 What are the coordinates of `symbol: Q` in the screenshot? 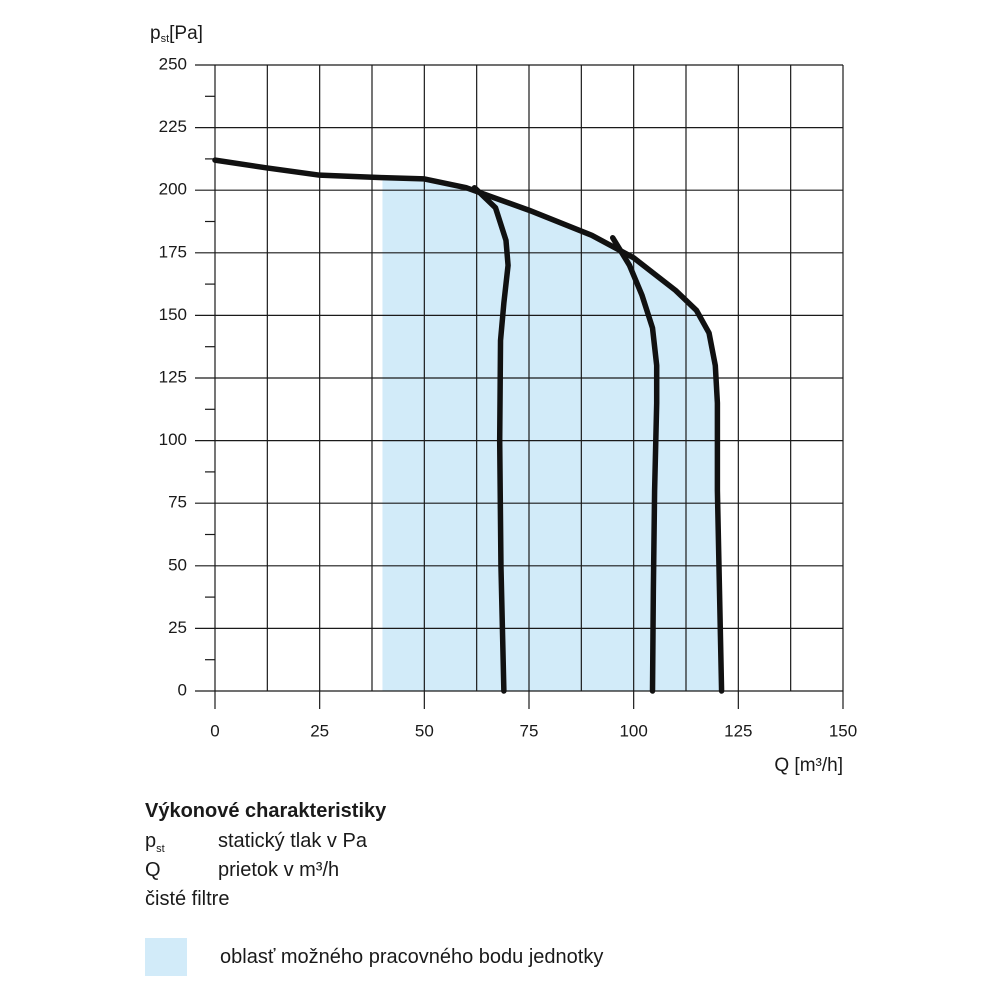 It's located at (153, 870).